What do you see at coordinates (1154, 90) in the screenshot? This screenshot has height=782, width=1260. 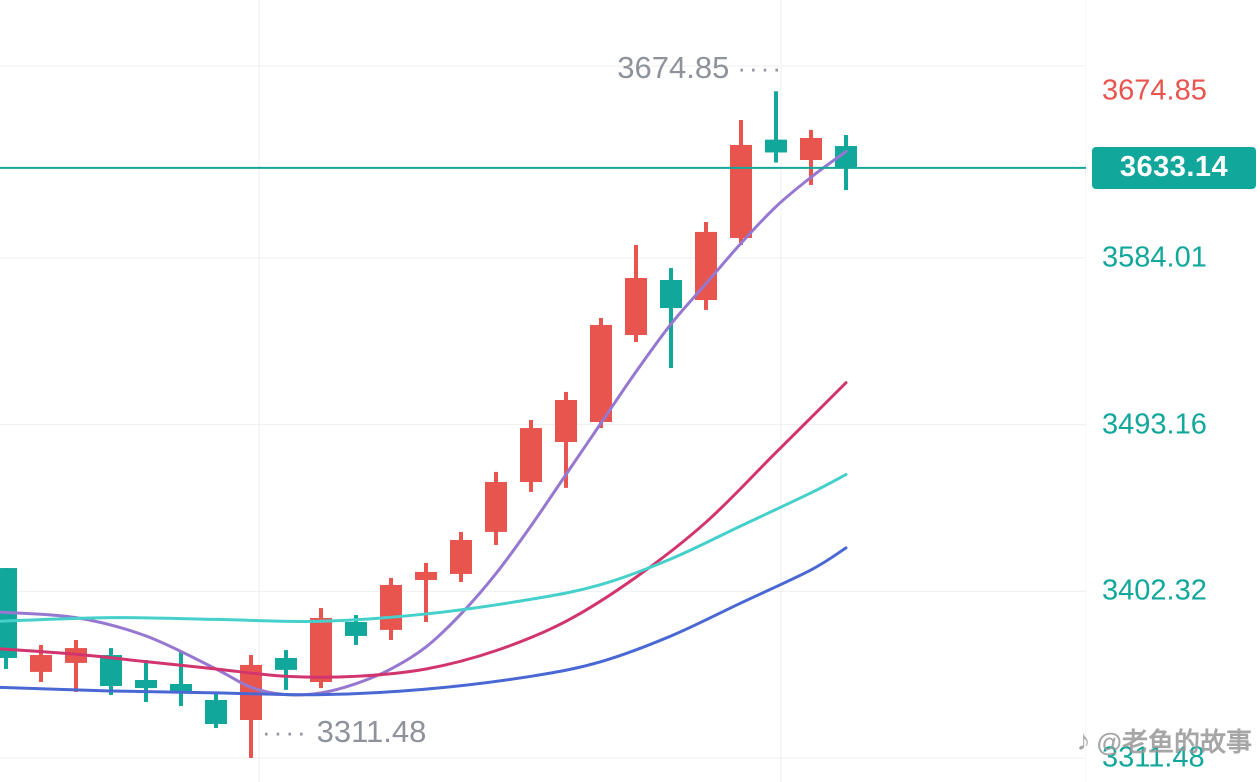 I see `price-label-session-high: 3674.85` at bounding box center [1154, 90].